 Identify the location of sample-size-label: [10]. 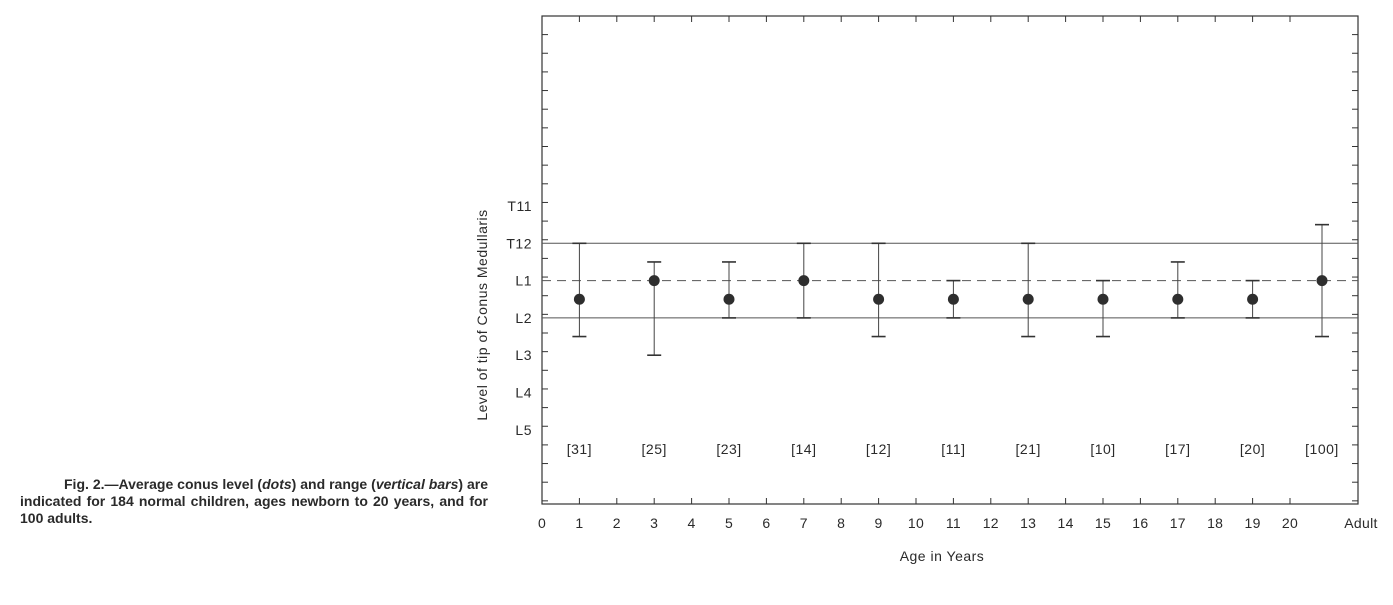
(1102, 449).